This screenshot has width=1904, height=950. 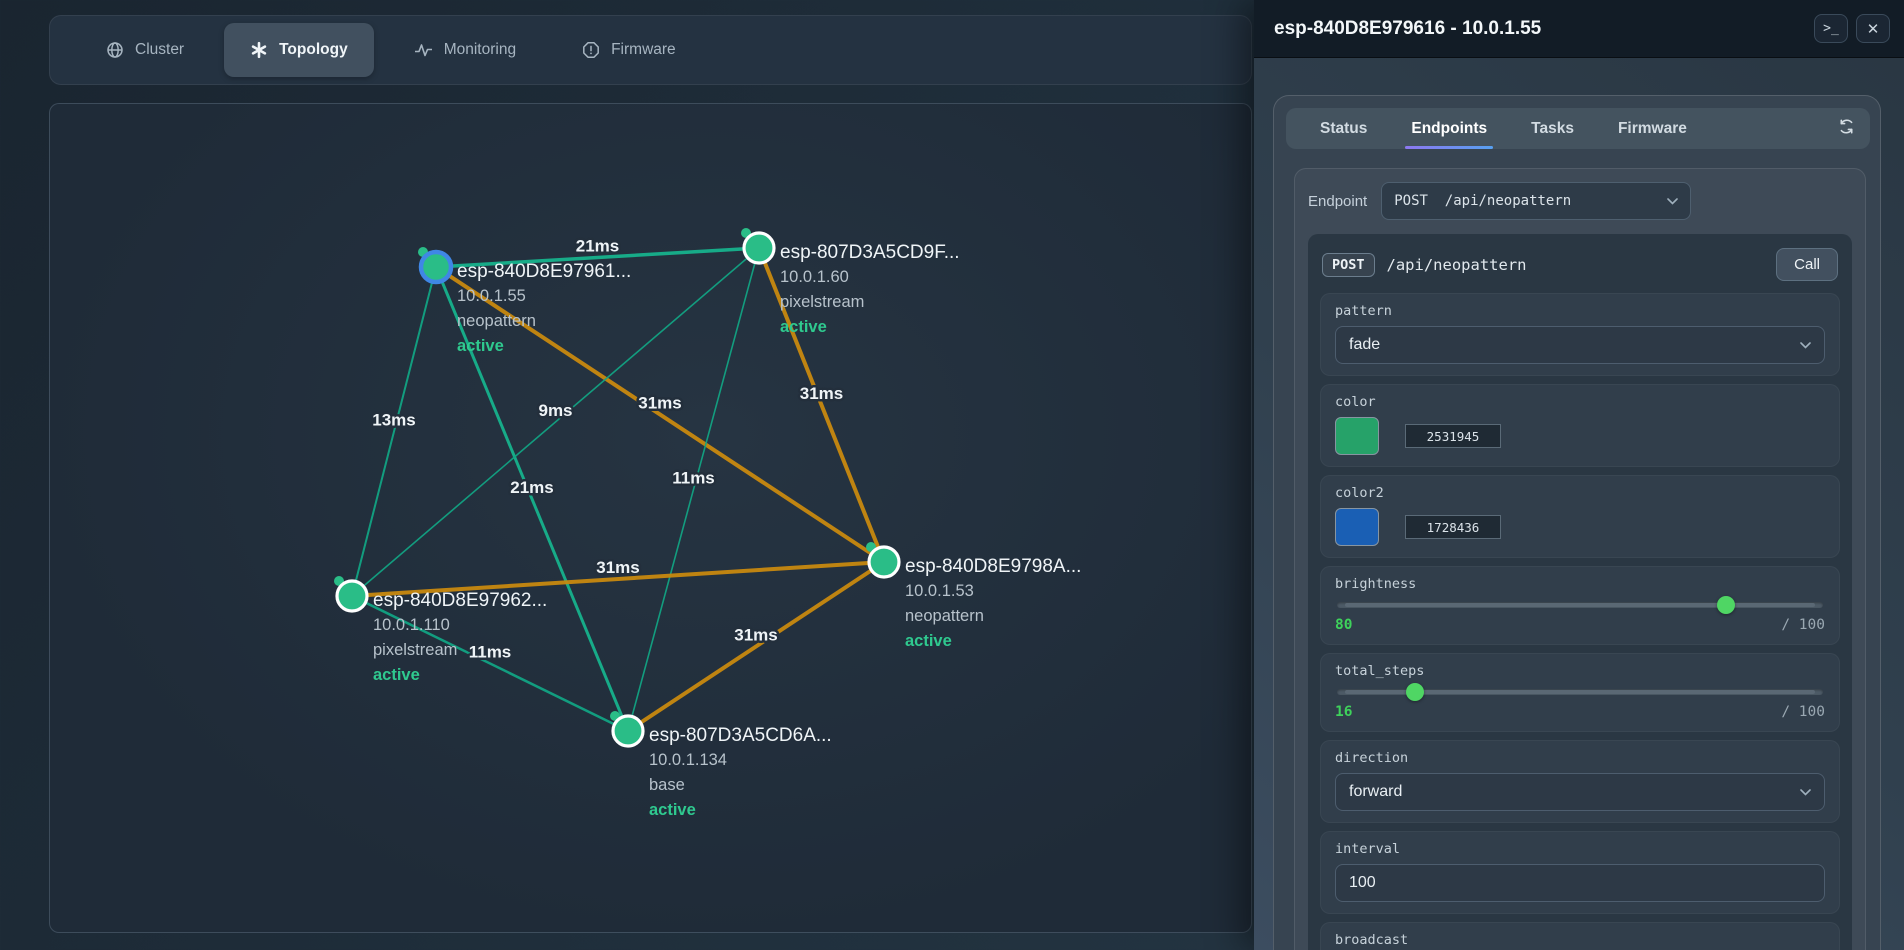 I want to click on field-label: pattern, so click(x=1363, y=311).